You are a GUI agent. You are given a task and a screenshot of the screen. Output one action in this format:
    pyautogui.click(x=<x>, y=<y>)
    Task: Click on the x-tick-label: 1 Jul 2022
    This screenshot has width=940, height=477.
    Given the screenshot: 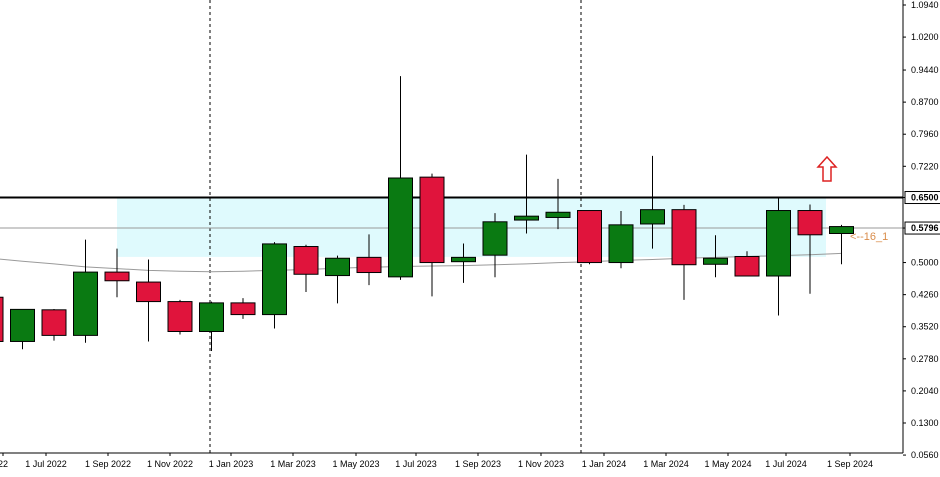 What is the action you would take?
    pyautogui.click(x=46, y=464)
    